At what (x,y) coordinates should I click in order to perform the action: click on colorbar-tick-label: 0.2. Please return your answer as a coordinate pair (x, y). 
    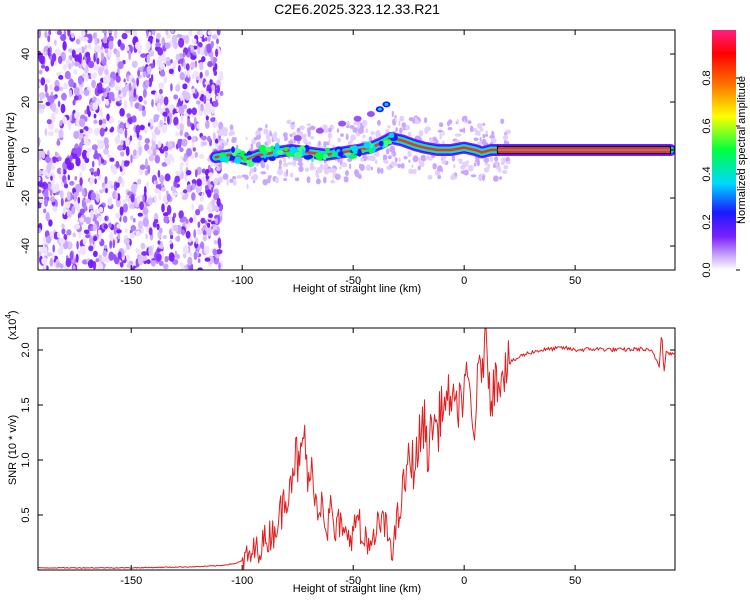
    Looking at the image, I should click on (707, 221).